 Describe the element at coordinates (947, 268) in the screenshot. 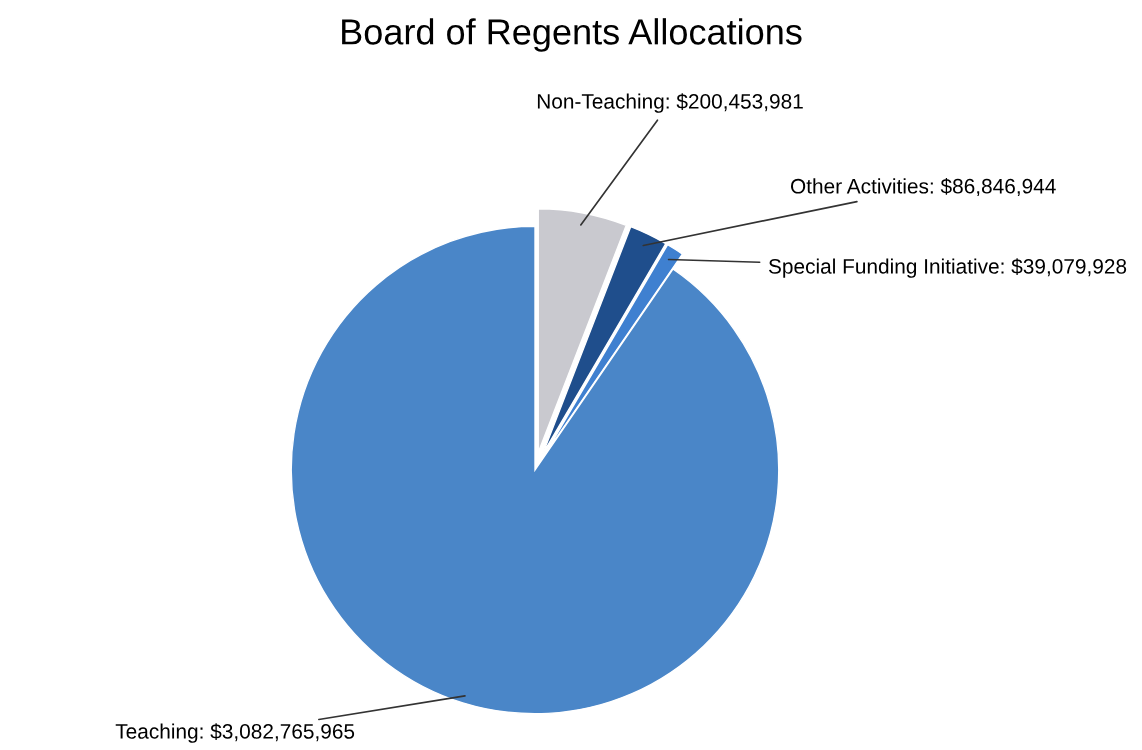

I see `slice-label: Special Funding Initiative: $39,079,928` at that location.